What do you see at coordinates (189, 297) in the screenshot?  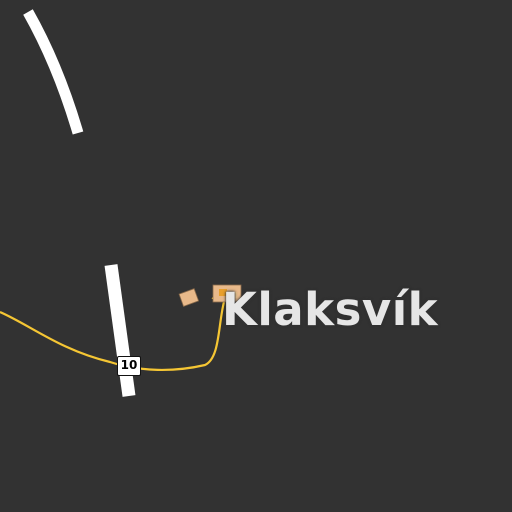 I see `building` at bounding box center [189, 297].